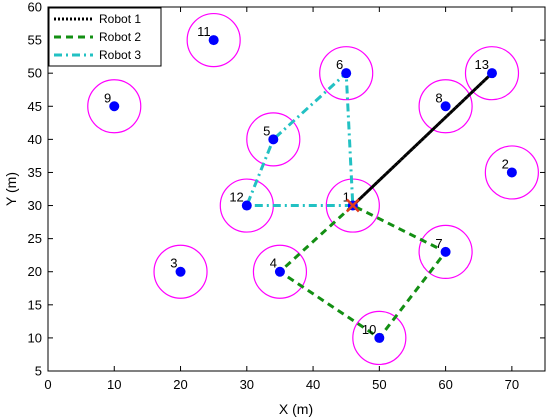  Describe the element at coordinates (438, 243) in the screenshot. I see `target-label-7: 7` at that location.